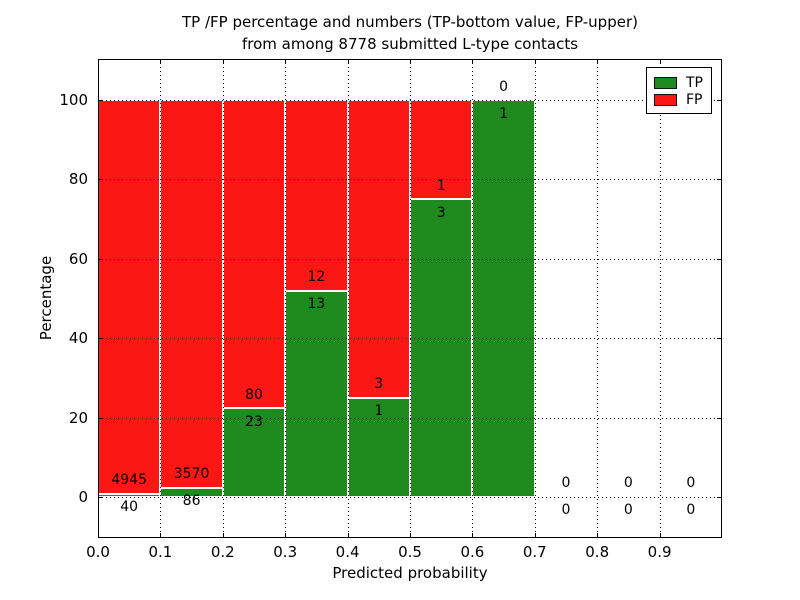  What do you see at coordinates (83, 496) in the screenshot?
I see `y-tick-label: 0` at bounding box center [83, 496].